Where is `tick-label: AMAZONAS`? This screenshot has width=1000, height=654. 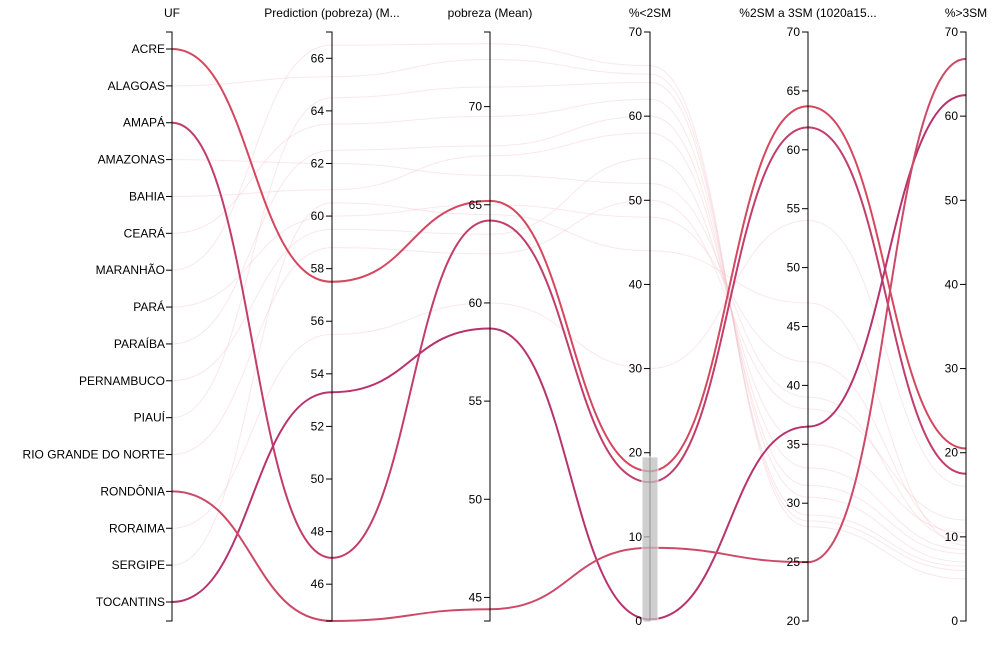
tick-label: AMAZONAS is located at coordinates (131, 160).